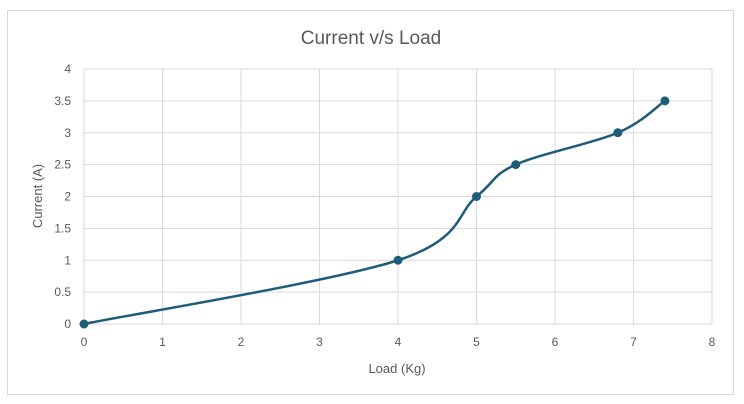 The width and height of the screenshot is (744, 404). What do you see at coordinates (398, 342) in the screenshot?
I see `x-tick-label: 4` at bounding box center [398, 342].